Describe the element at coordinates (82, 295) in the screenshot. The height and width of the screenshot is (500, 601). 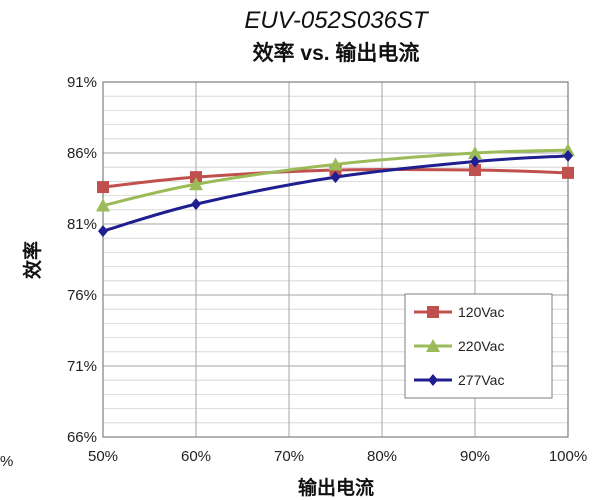
I see `y-tick-label: 76%` at that location.